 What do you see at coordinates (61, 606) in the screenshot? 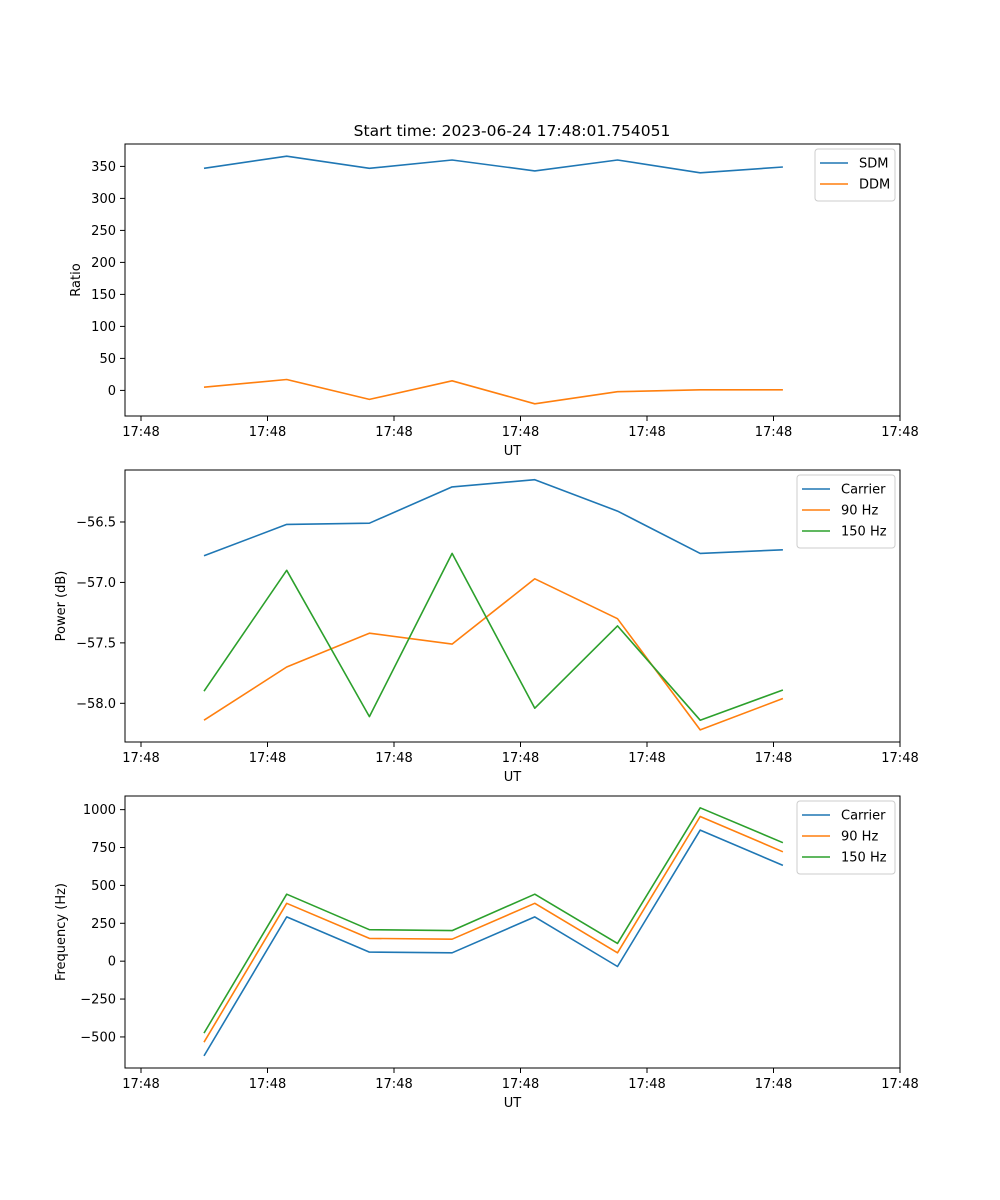
I see `y-axis-label: Power (dB)` at bounding box center [61, 606].